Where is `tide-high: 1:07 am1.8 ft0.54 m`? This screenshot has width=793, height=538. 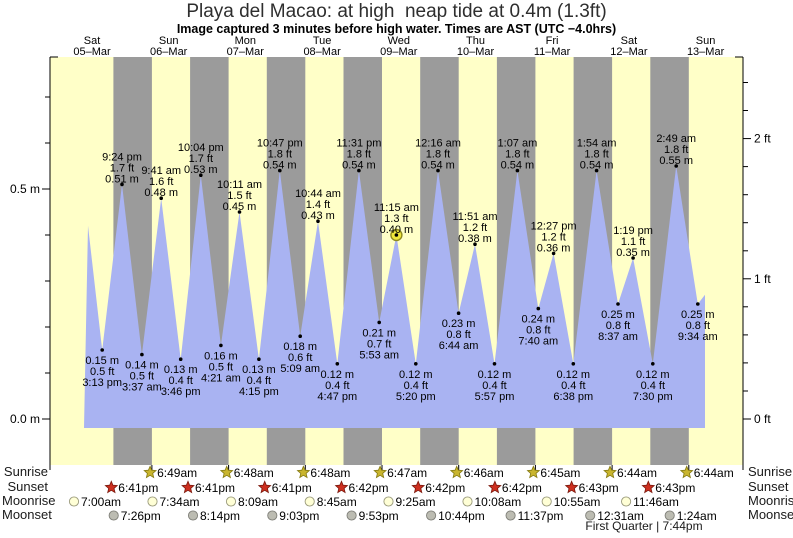
tide-high: 1:07 am1.8 ft0.54 m is located at coordinates (517, 155).